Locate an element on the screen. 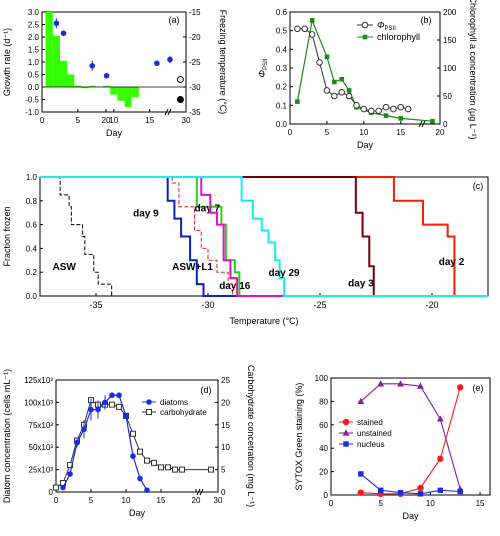  panel-c-label-day-7: day 7 is located at coordinates (208, 209).